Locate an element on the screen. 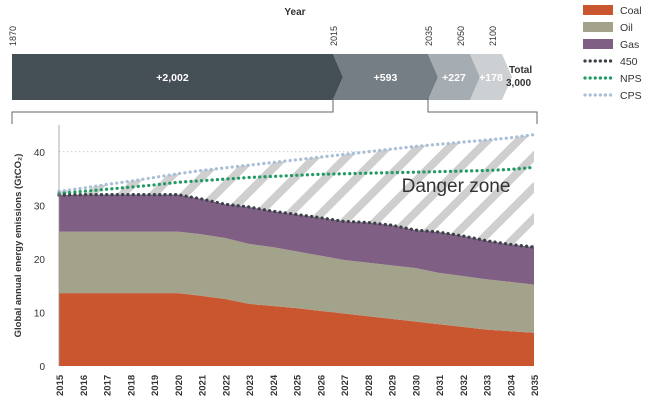 Image resolution: width=662 pixels, height=405 pixels. x-tick-label: 2023 is located at coordinates (250, 385).